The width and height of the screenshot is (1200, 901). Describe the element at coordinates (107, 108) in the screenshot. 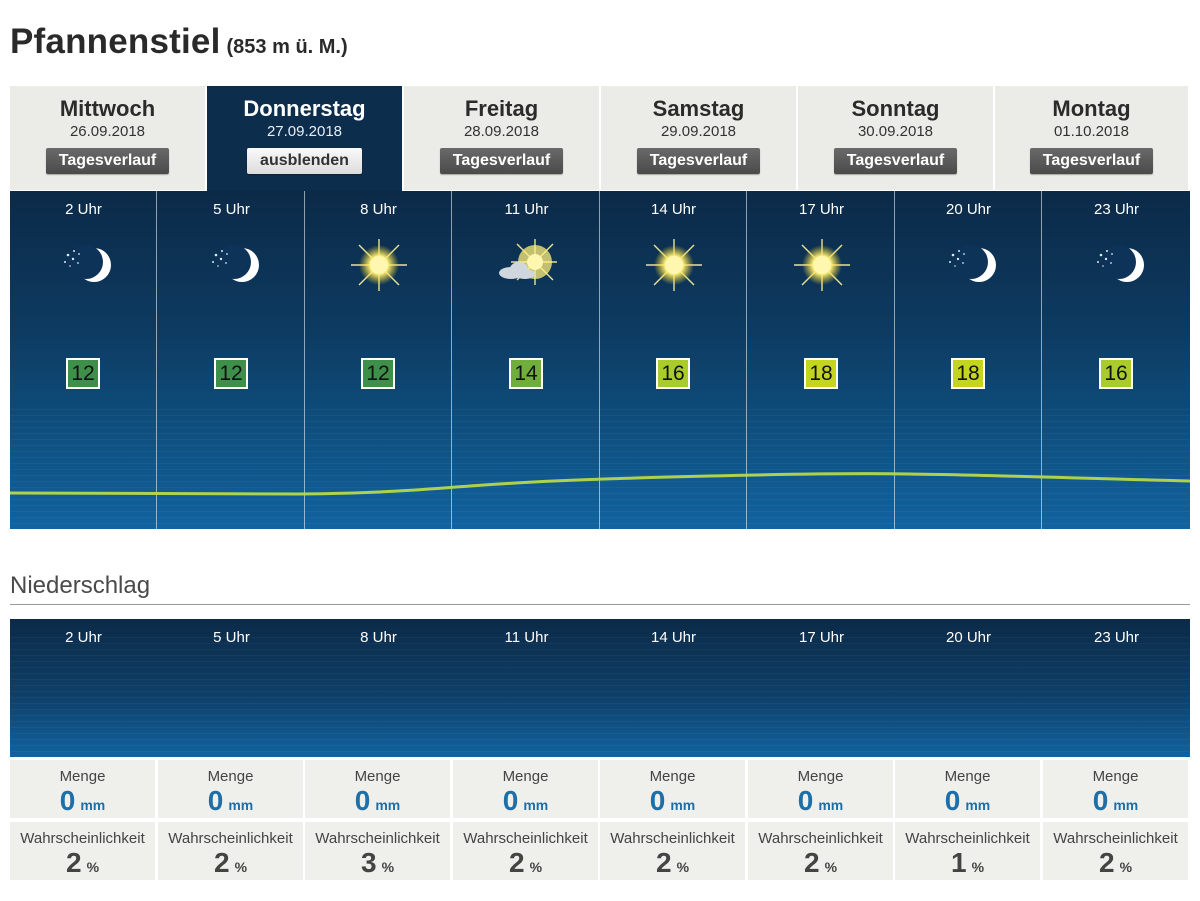

I see `day-name: Mittwoch` at that location.